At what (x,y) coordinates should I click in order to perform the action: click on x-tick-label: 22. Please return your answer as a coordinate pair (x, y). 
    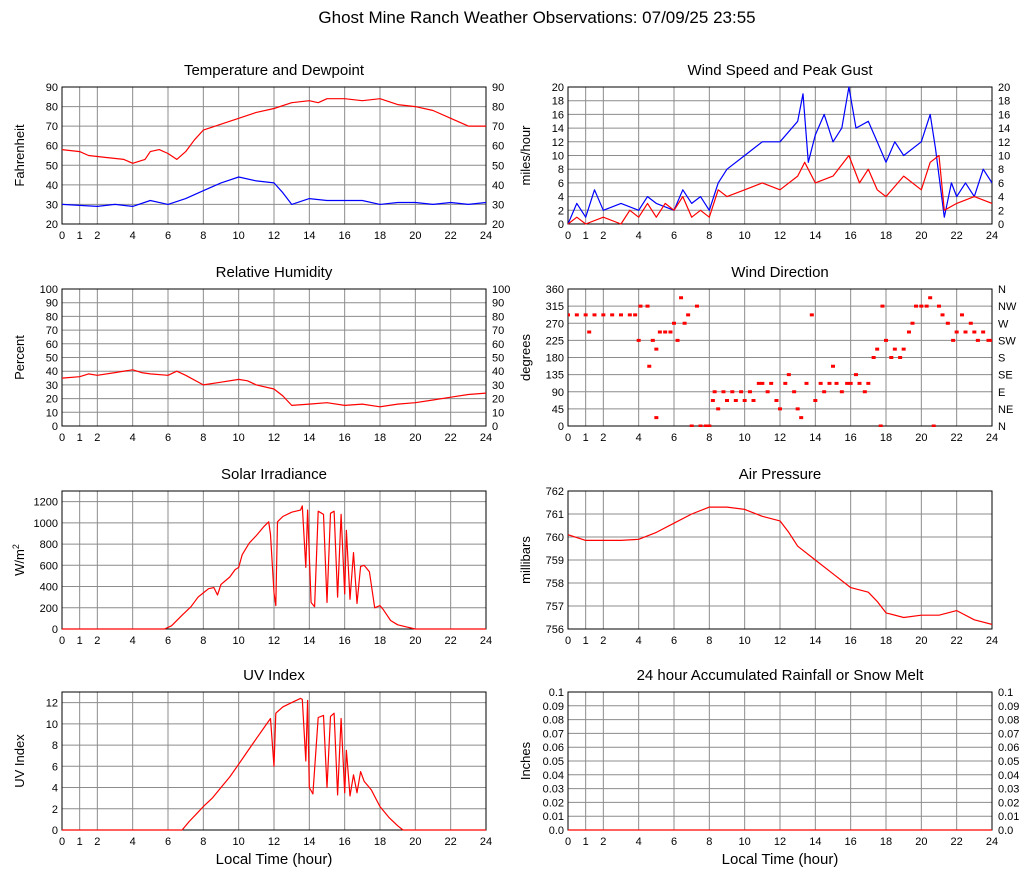
    Looking at the image, I should click on (451, 438).